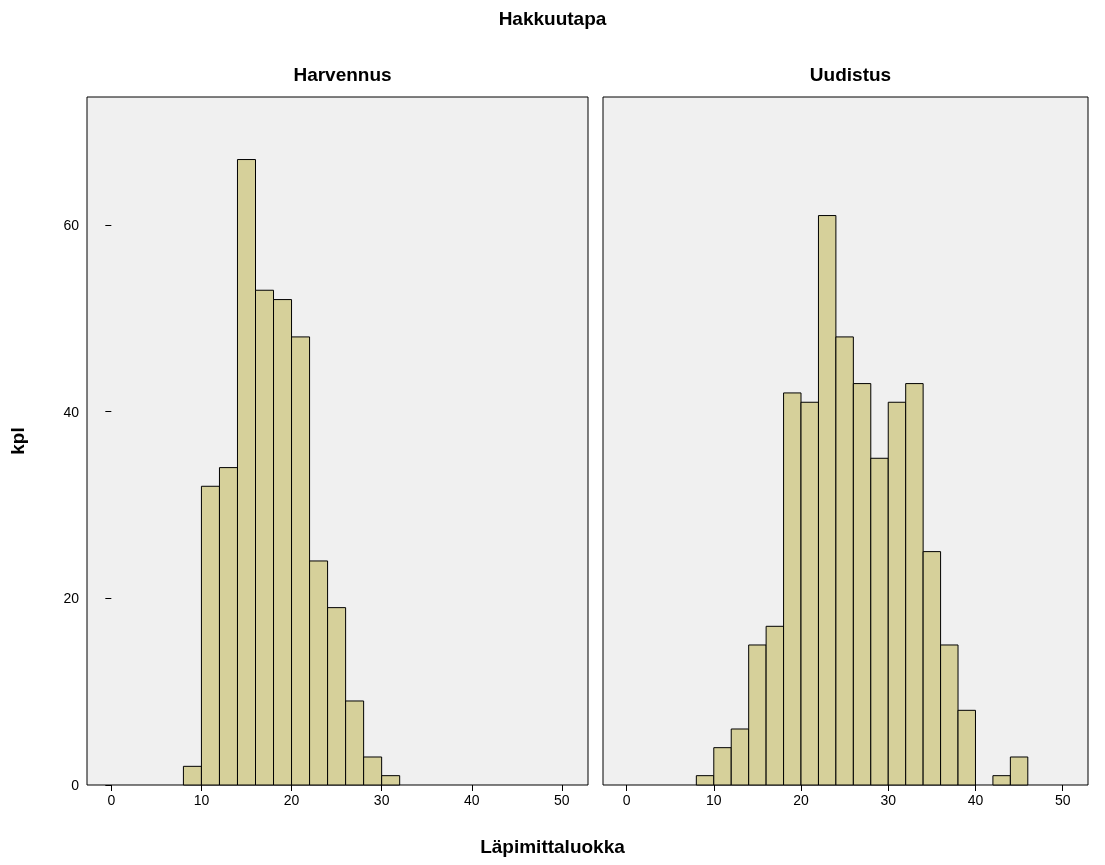 Image resolution: width=1105 pixels, height=865 pixels. Describe the element at coordinates (850, 74) in the screenshot. I see `chart-title: Uudistus` at that location.